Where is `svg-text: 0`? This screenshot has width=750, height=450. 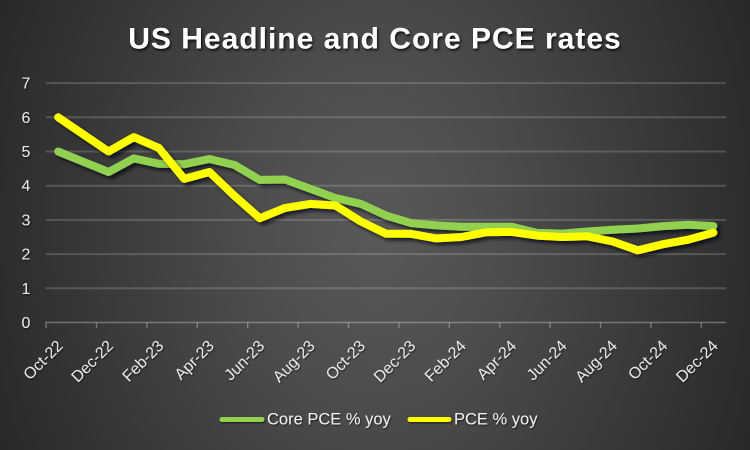 svg-text: 0 is located at coordinates (26, 323).